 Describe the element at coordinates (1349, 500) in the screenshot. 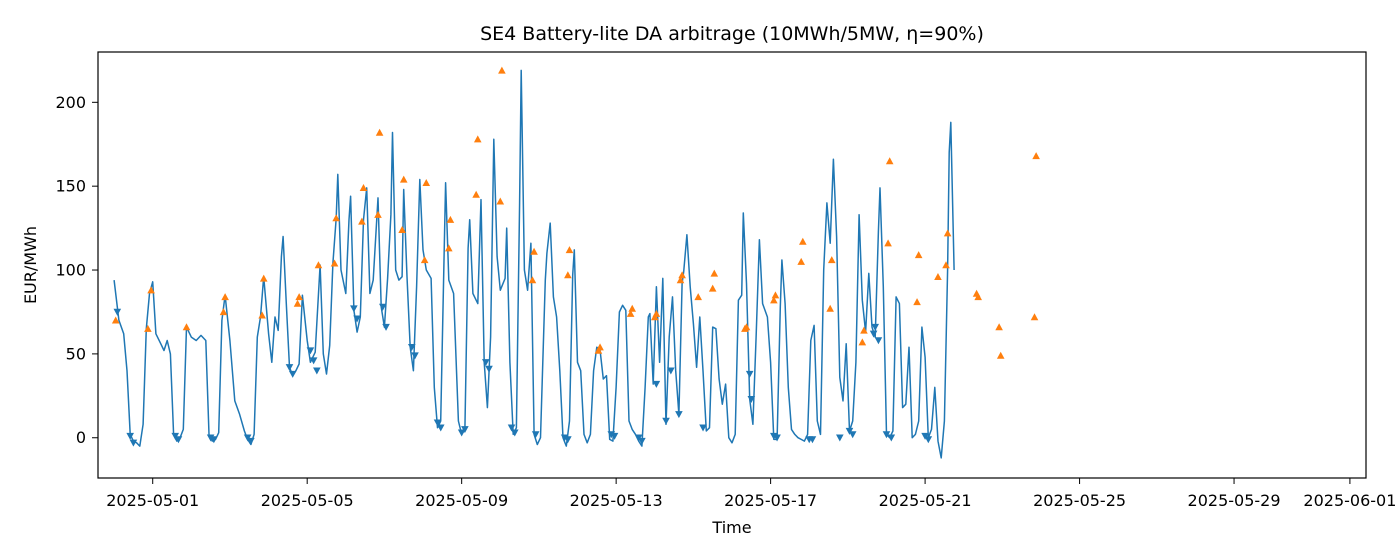

I see `x-tick-label: 2025-06-01` at that location.